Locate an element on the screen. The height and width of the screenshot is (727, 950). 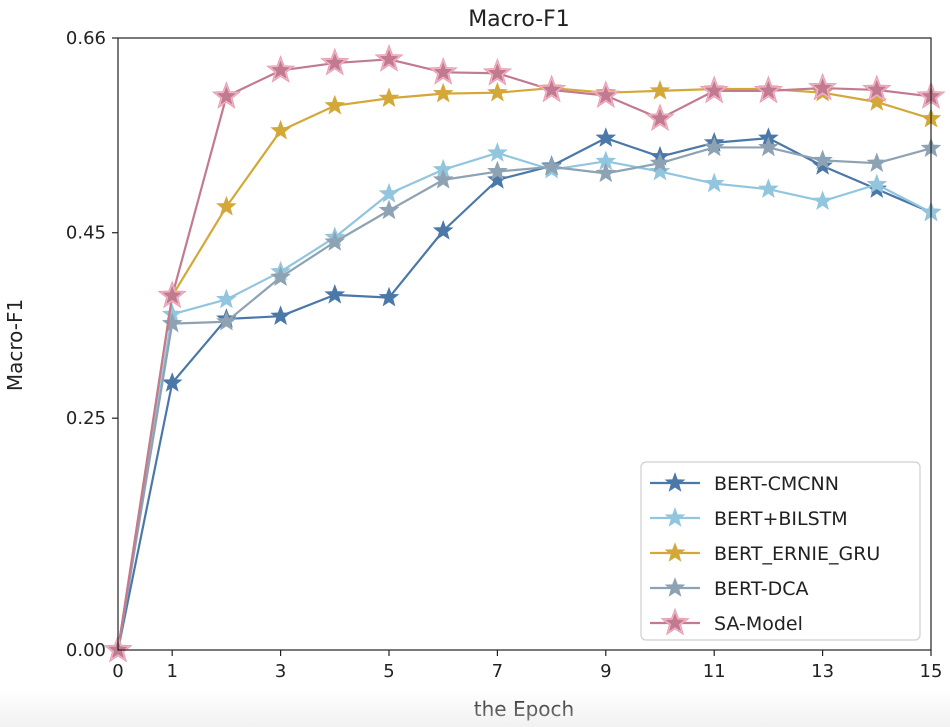
x-tick-label: 3 is located at coordinates (280, 671).